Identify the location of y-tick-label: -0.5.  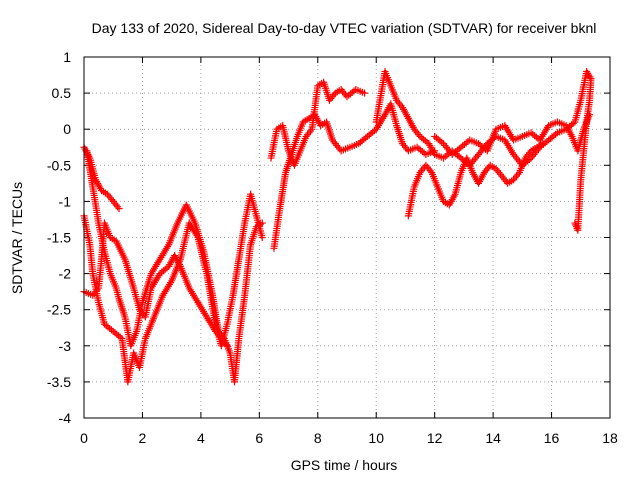
(59, 165).